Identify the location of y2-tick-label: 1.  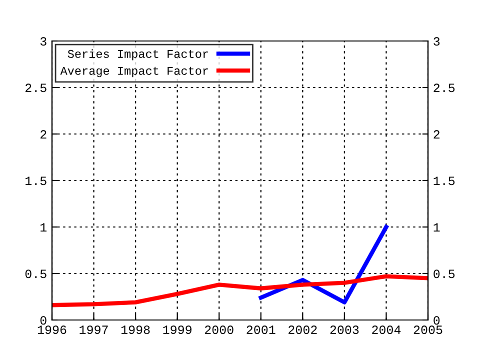
(437, 227).